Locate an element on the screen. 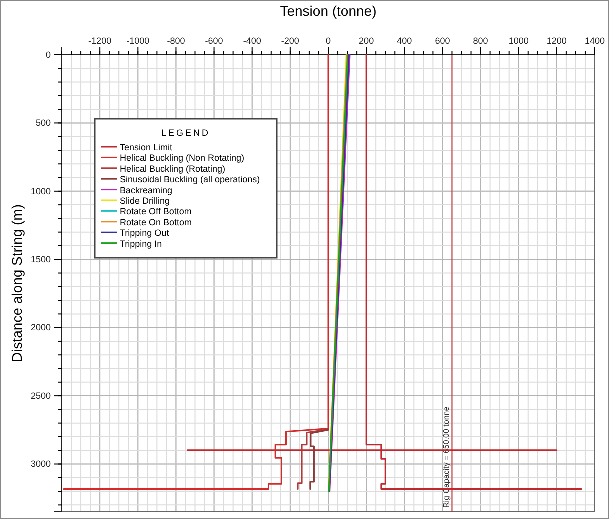  legend-label: Tripping In is located at coordinates (141, 243).